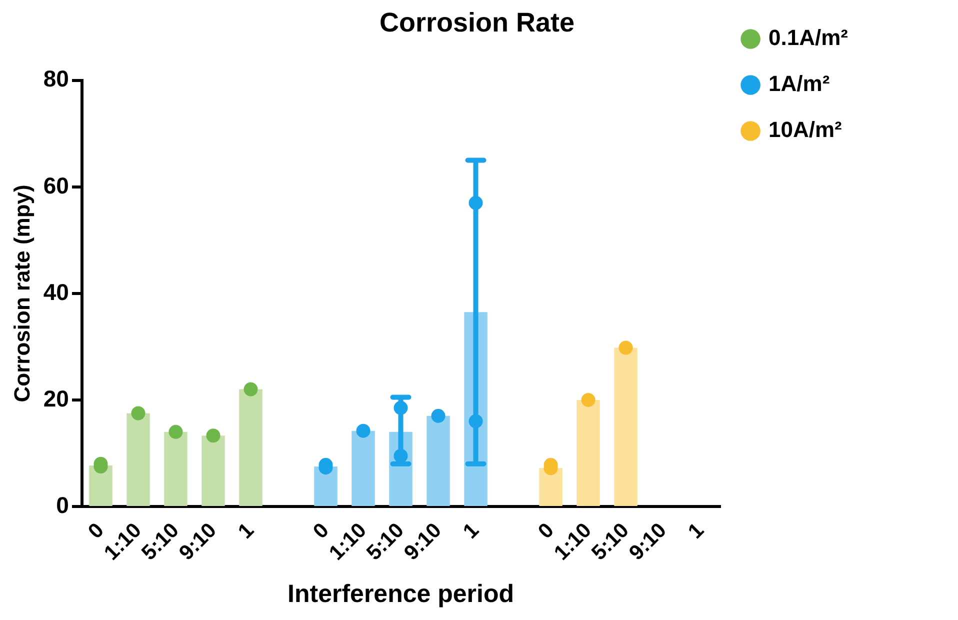 The height and width of the screenshot is (620, 958). What do you see at coordinates (56, 185) in the screenshot?
I see `y-tick-label: 60` at bounding box center [56, 185].